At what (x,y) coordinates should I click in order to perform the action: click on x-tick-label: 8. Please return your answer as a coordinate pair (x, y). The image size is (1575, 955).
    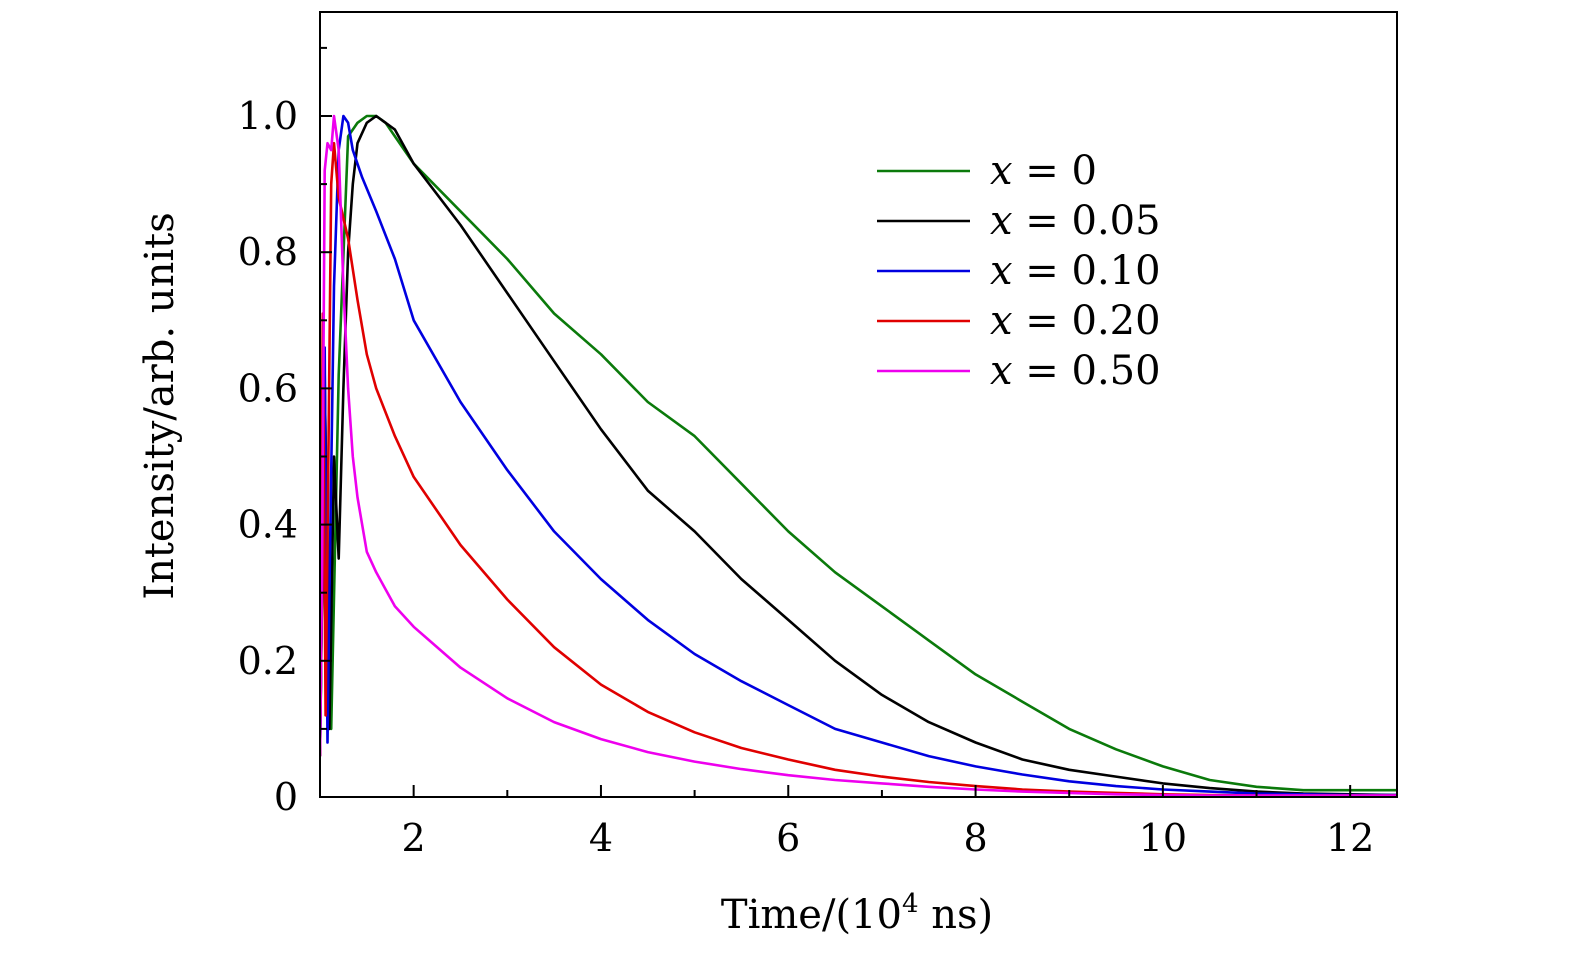
    Looking at the image, I should click on (975, 838).